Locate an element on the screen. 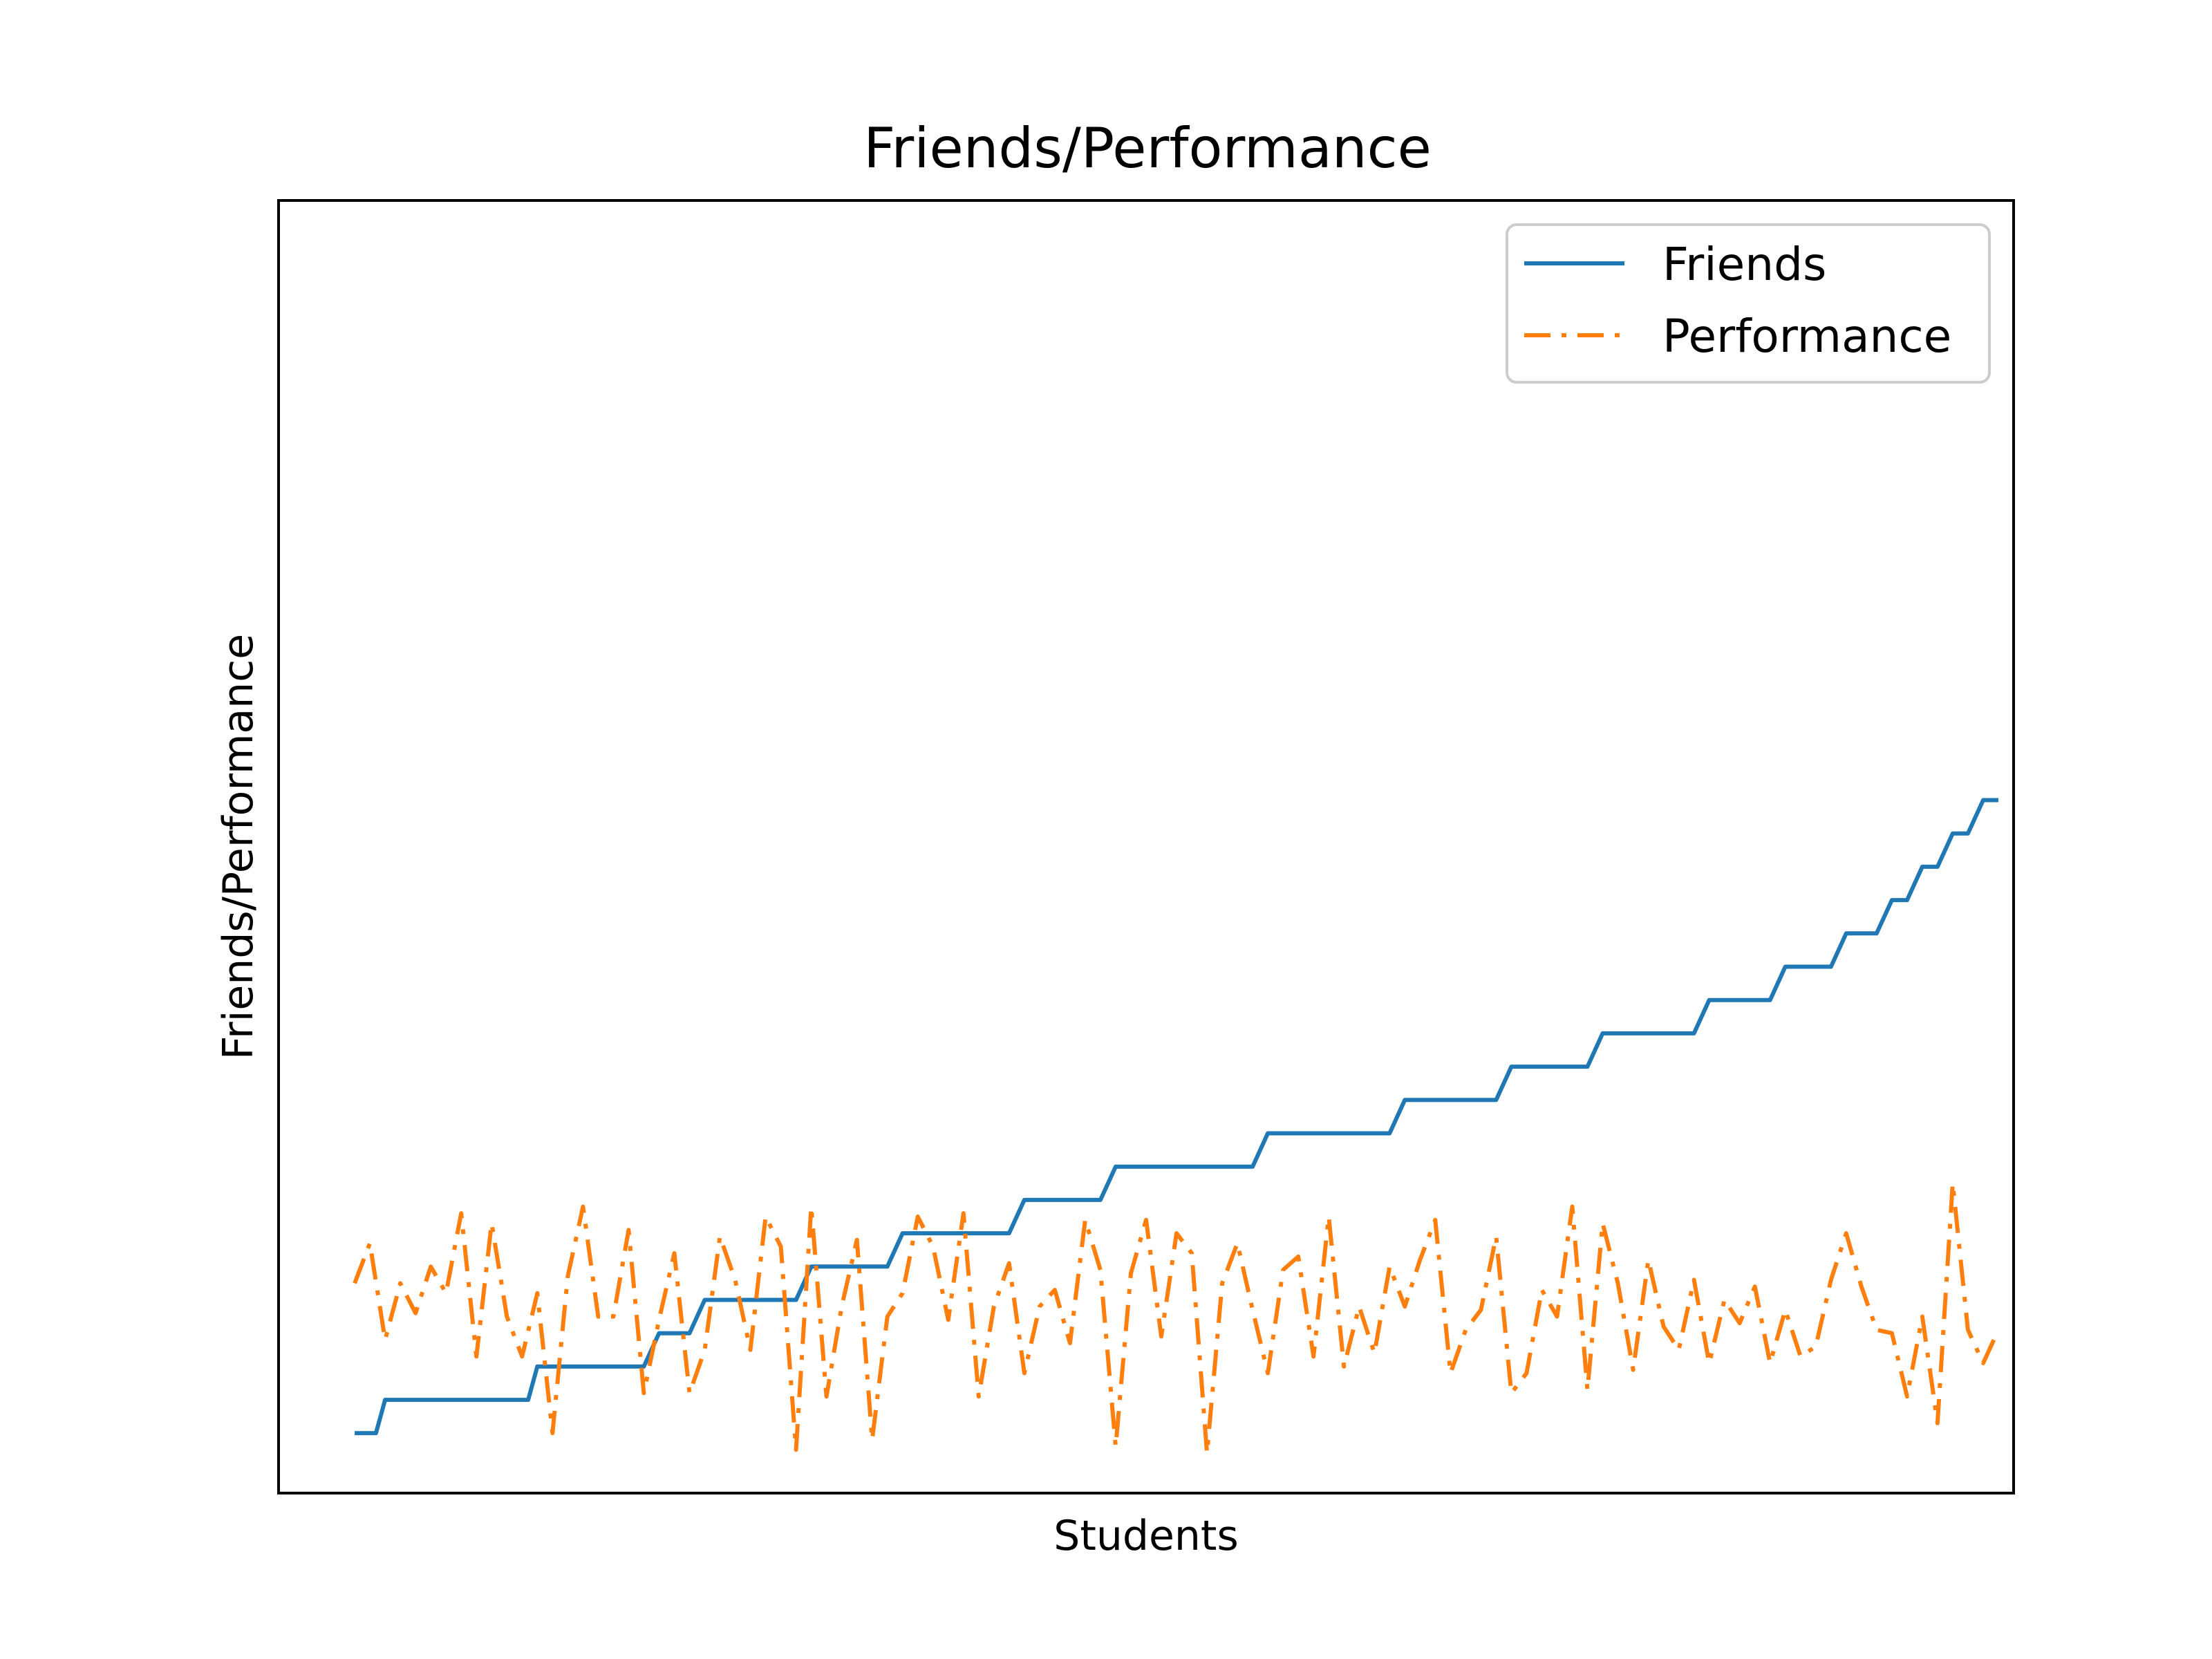 The image size is (2212, 1659). legend-box is located at coordinates (1748, 303).